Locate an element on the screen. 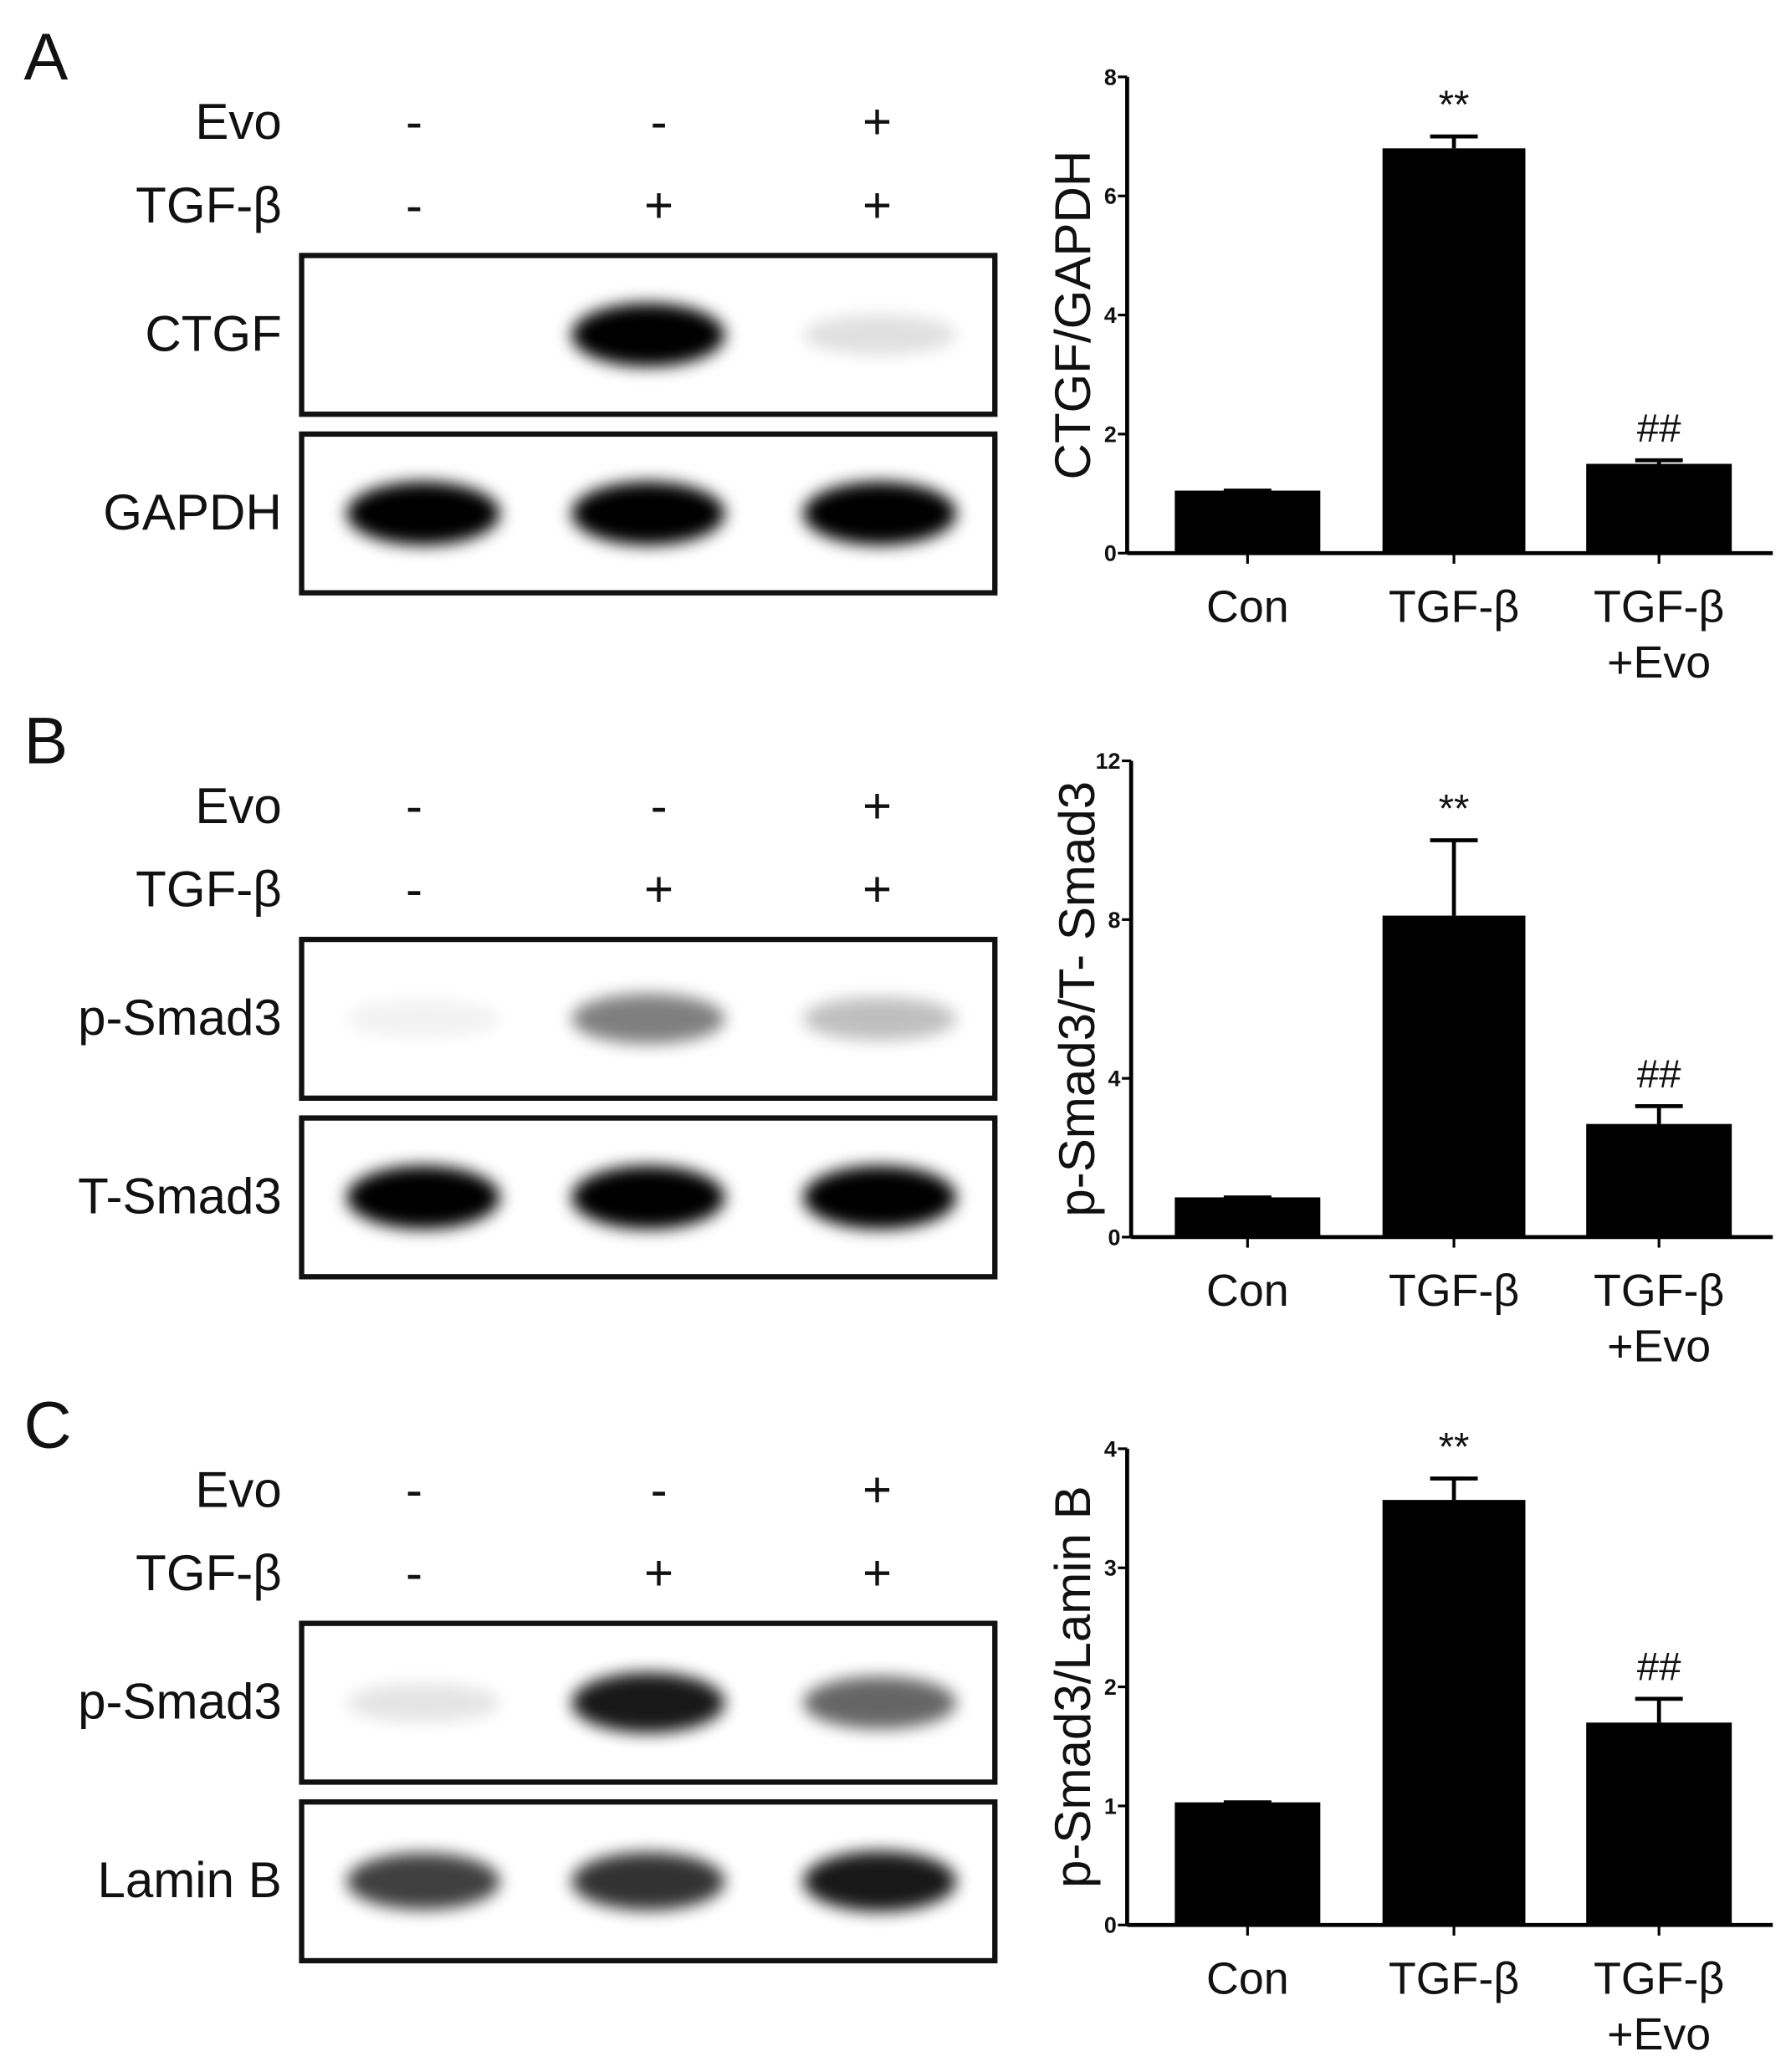  y-axis-label: p-Smad3/Lamin B is located at coordinates (1073, 1687).